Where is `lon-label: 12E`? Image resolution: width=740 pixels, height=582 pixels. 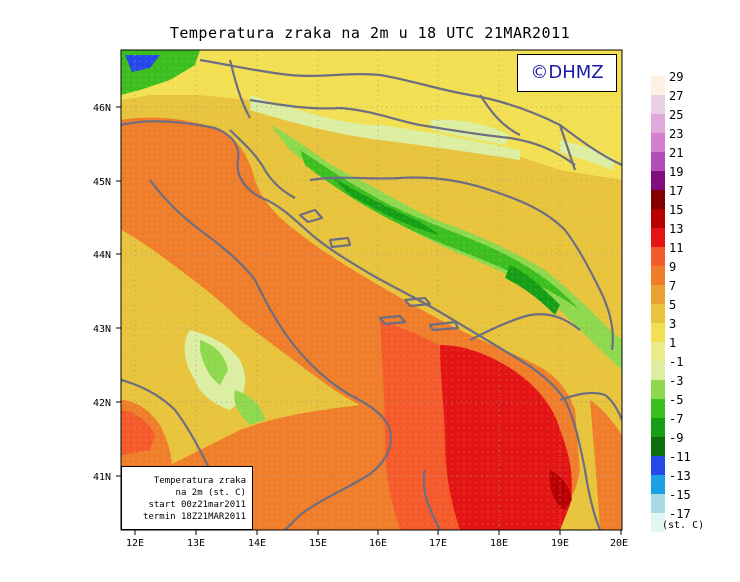
lon-label: 12E is located at coordinates (135, 543).